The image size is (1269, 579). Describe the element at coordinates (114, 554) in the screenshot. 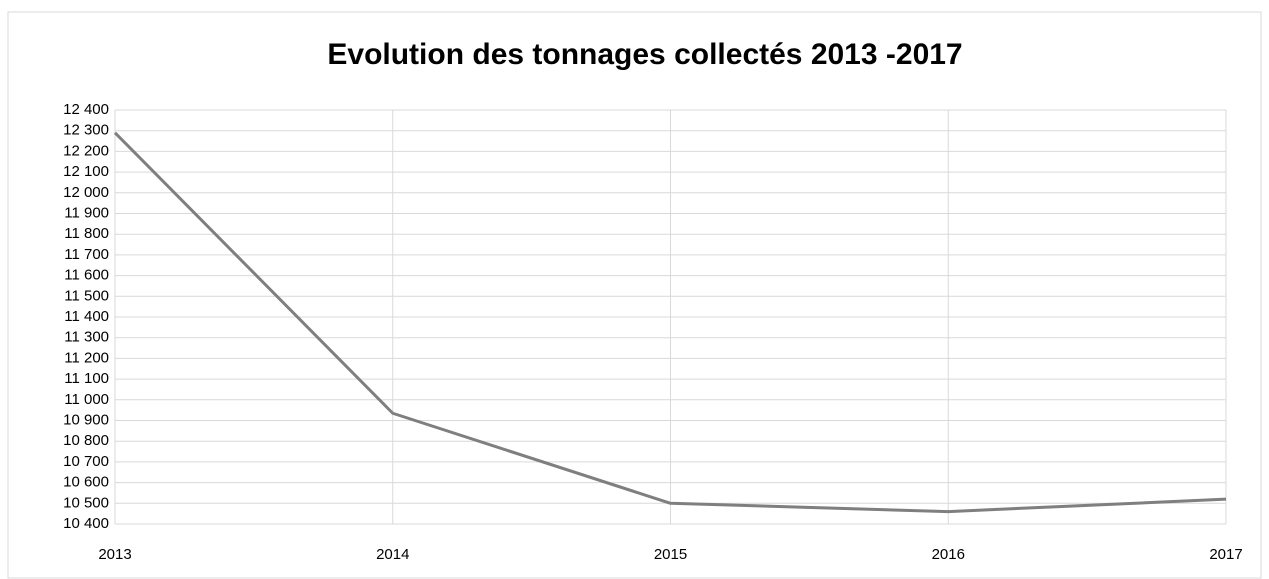

I see `x-tick-label: 2013` at that location.